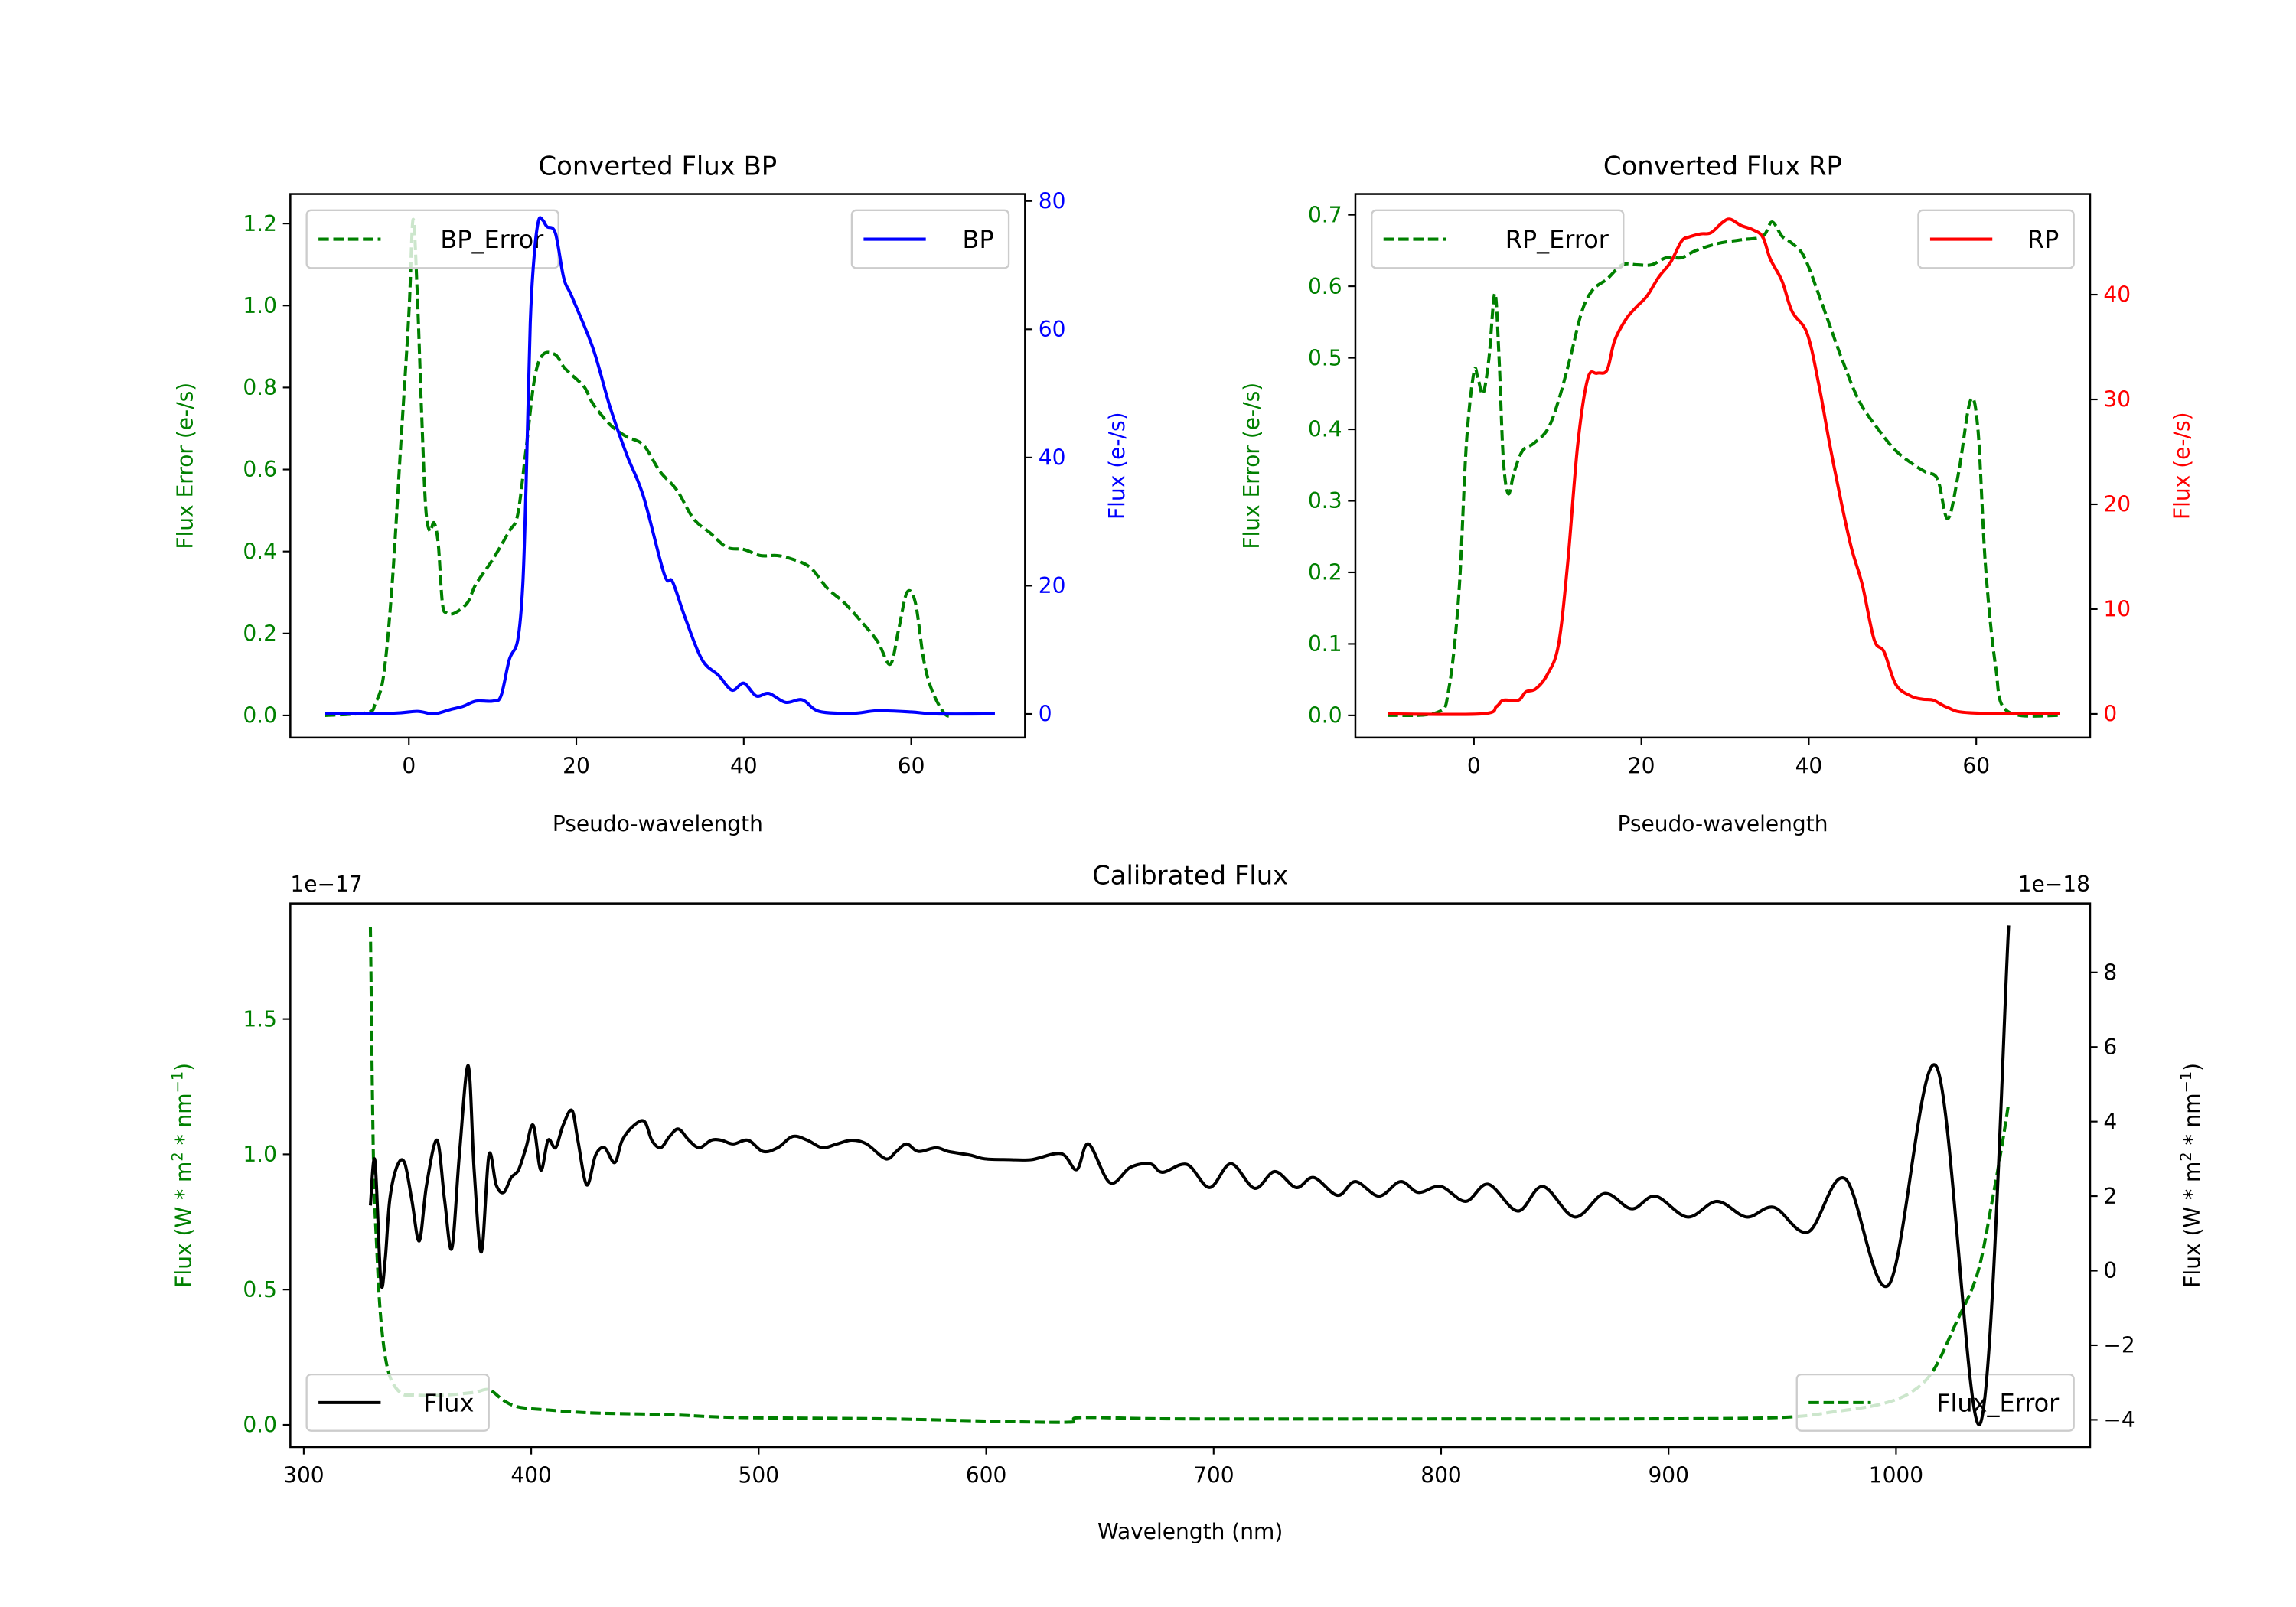 The width and height of the screenshot is (2296, 1607). Describe the element at coordinates (2119, 1345) in the screenshot. I see `y-right-tick-label: −2` at that location.